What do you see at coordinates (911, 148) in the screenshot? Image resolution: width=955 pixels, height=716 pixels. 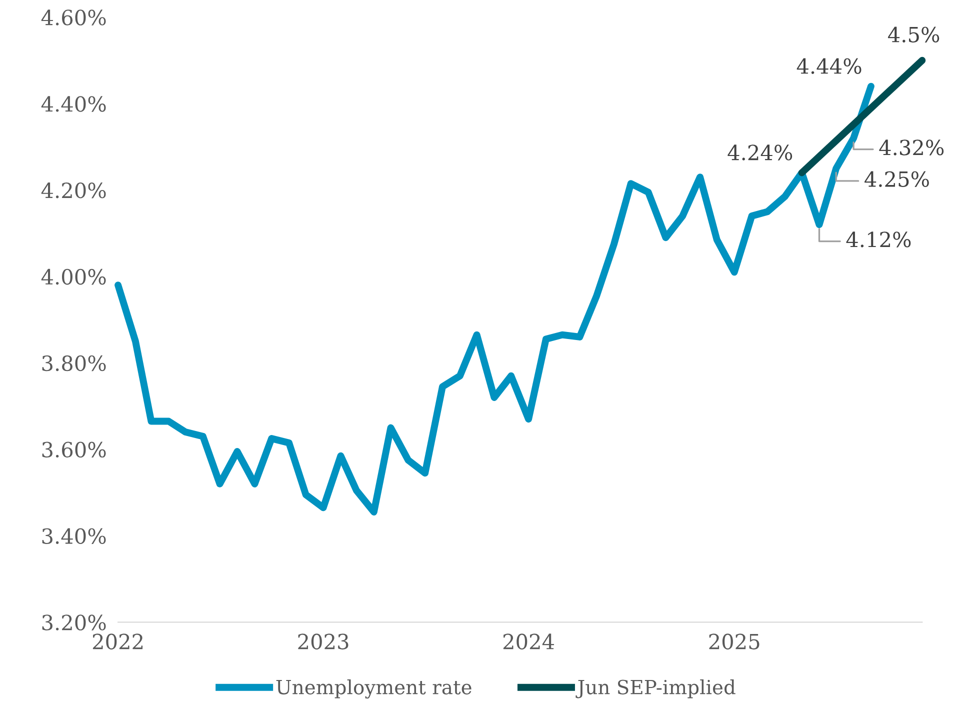 I see `data-label: 4.32%` at bounding box center [911, 148].